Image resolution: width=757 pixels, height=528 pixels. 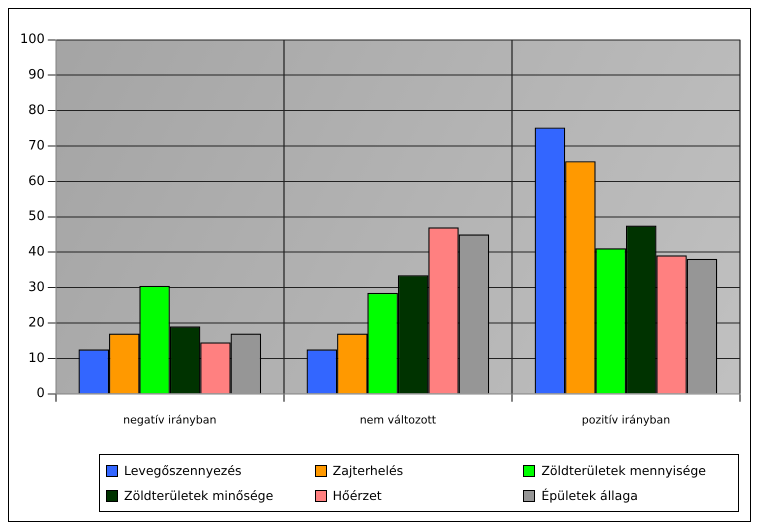 What do you see at coordinates (36, 75) in the screenshot?
I see `y-tick-label: 90` at bounding box center [36, 75].